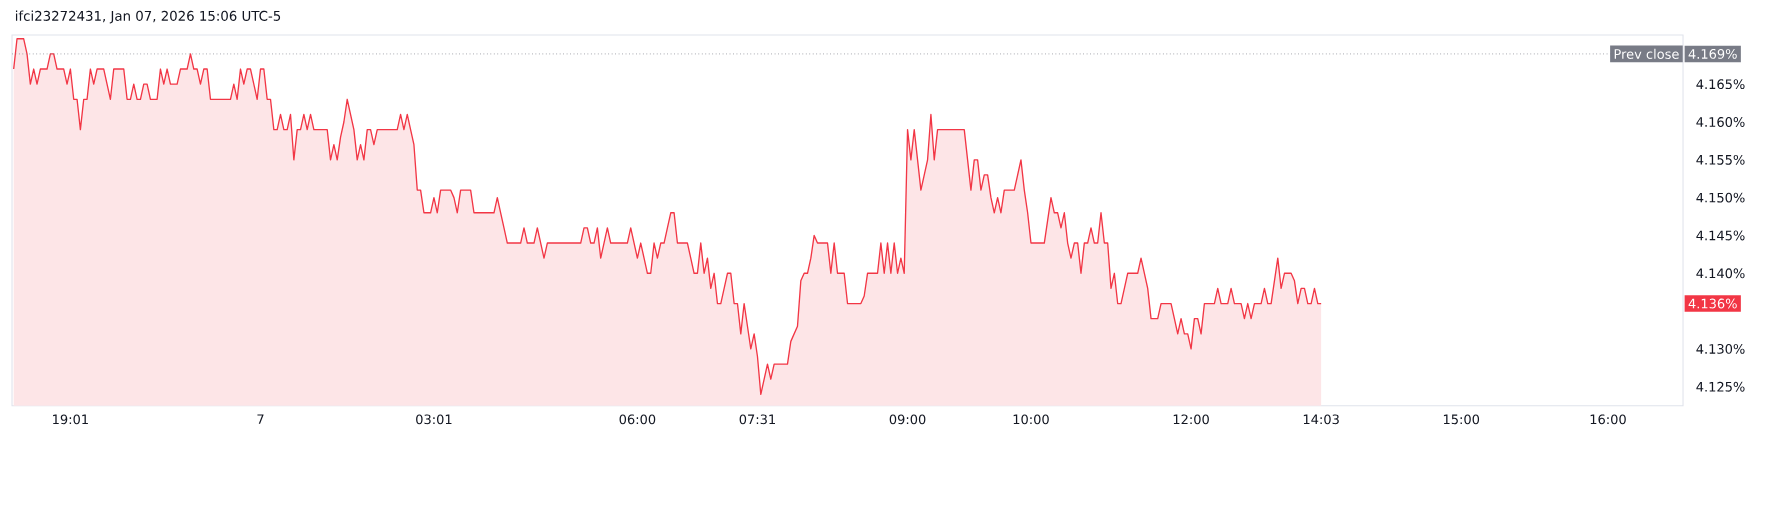 This screenshot has width=1769, height=509. Describe the element at coordinates (1720, 273) in the screenshot. I see `y-tick-label: 4.140%` at that location.